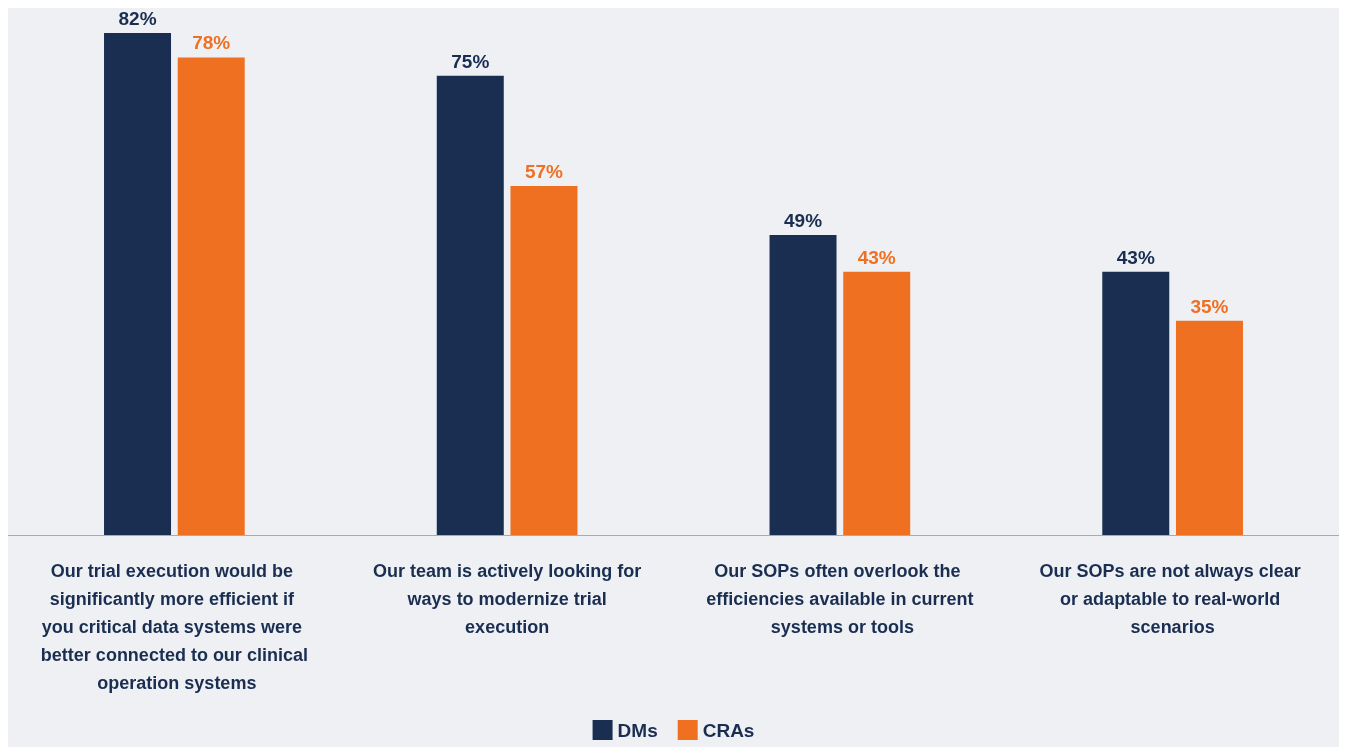 The width and height of the screenshot is (1347, 755). Describe the element at coordinates (137, 18) in the screenshot. I see `data-label: 82%` at that location.